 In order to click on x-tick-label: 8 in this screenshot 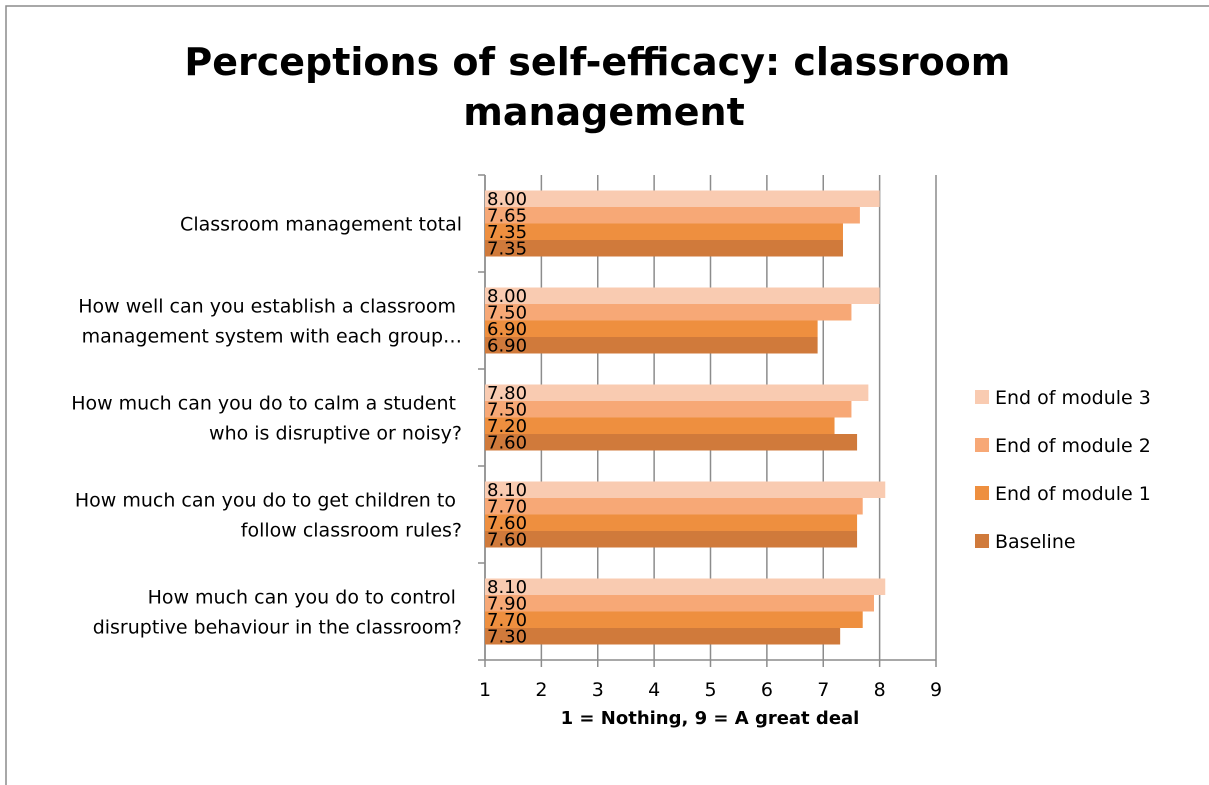, I will do `click(880, 690)`.